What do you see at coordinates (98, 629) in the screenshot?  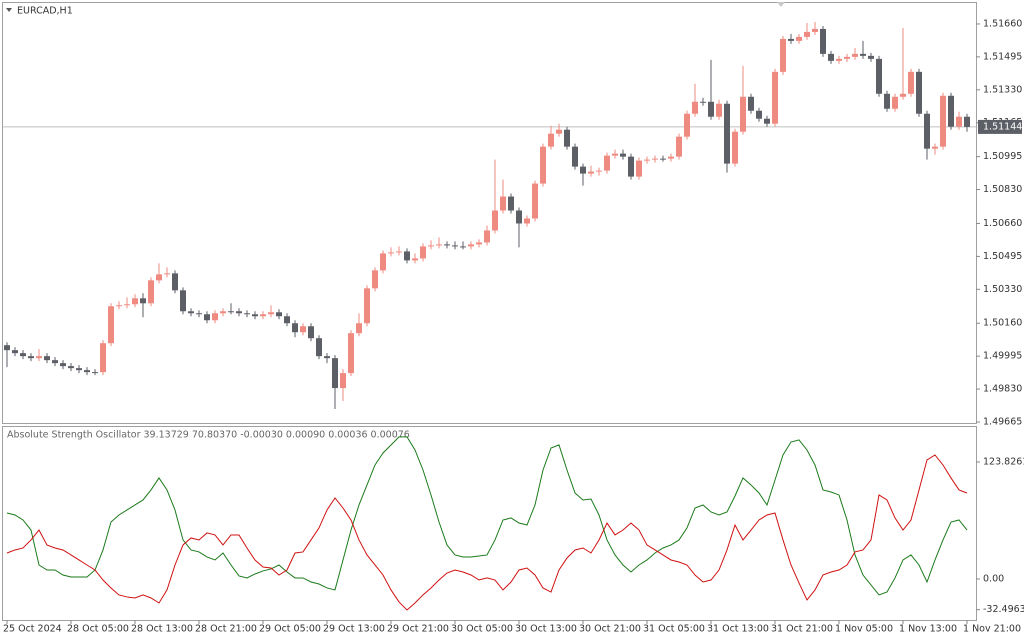 I see `x-tick-label: 28 Oct 05:00` at bounding box center [98, 629].